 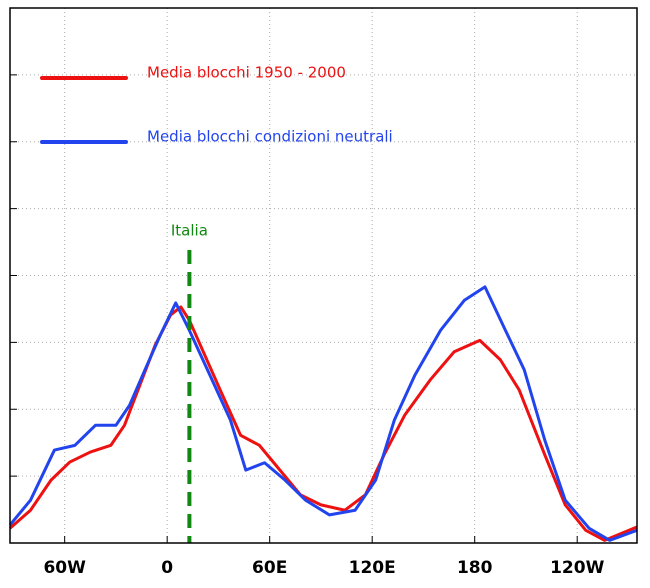 What do you see at coordinates (246, 73) in the screenshot?
I see `legend-label: Media blocchi 1950 - 2000` at bounding box center [246, 73].